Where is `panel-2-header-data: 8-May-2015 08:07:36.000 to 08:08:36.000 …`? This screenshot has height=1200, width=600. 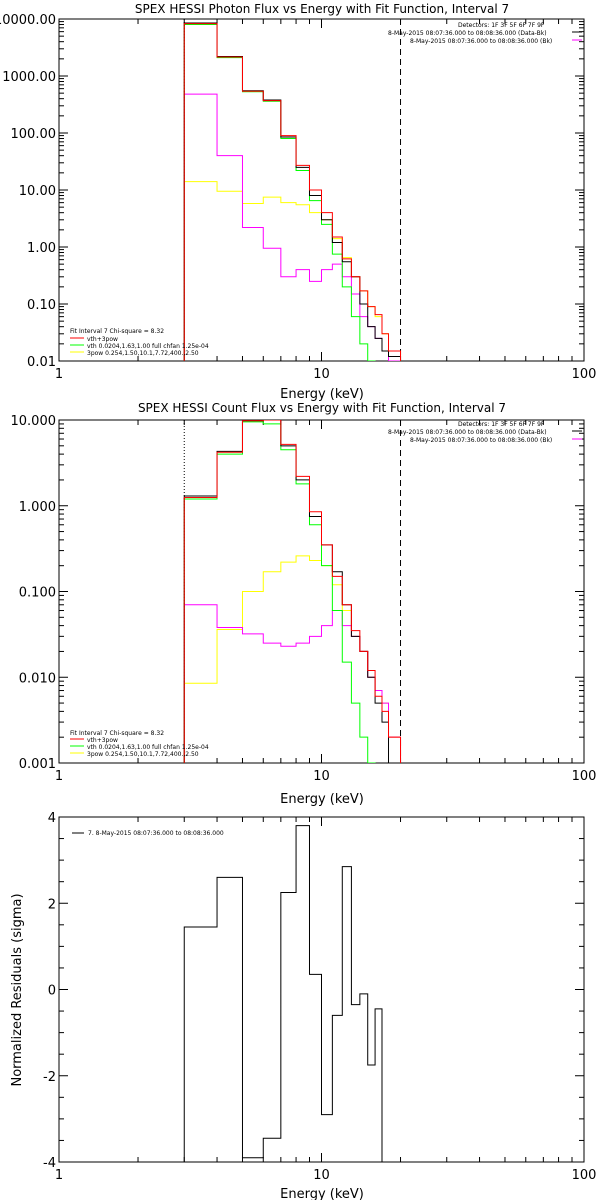 panel-2-header-data: 8-May-2015 08:07:36.000 to 08:08:36.000 … is located at coordinates (467, 432).